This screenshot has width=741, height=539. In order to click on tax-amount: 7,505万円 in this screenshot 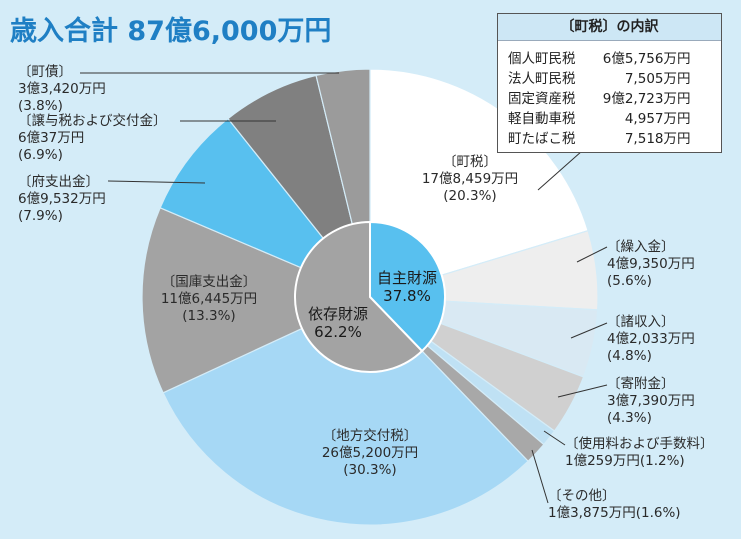, I will do `click(657, 79)`.